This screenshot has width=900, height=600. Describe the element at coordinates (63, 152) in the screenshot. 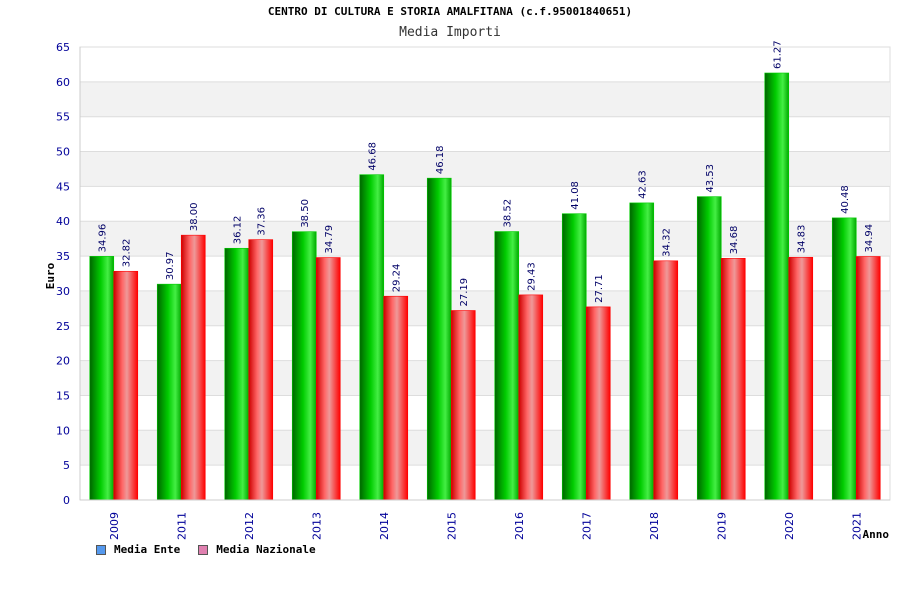

I see `y-tick-label: 50` at that location.